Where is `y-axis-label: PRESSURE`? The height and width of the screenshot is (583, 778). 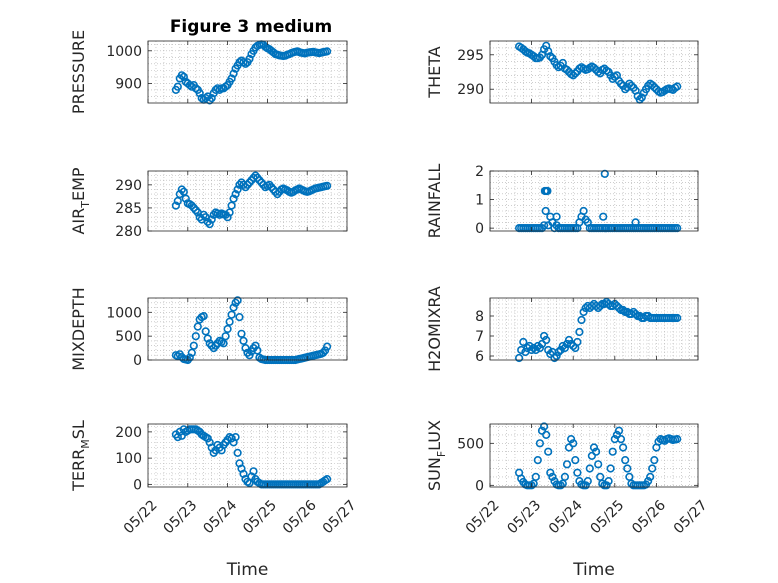 y-axis-label: PRESSURE is located at coordinates (78, 72).